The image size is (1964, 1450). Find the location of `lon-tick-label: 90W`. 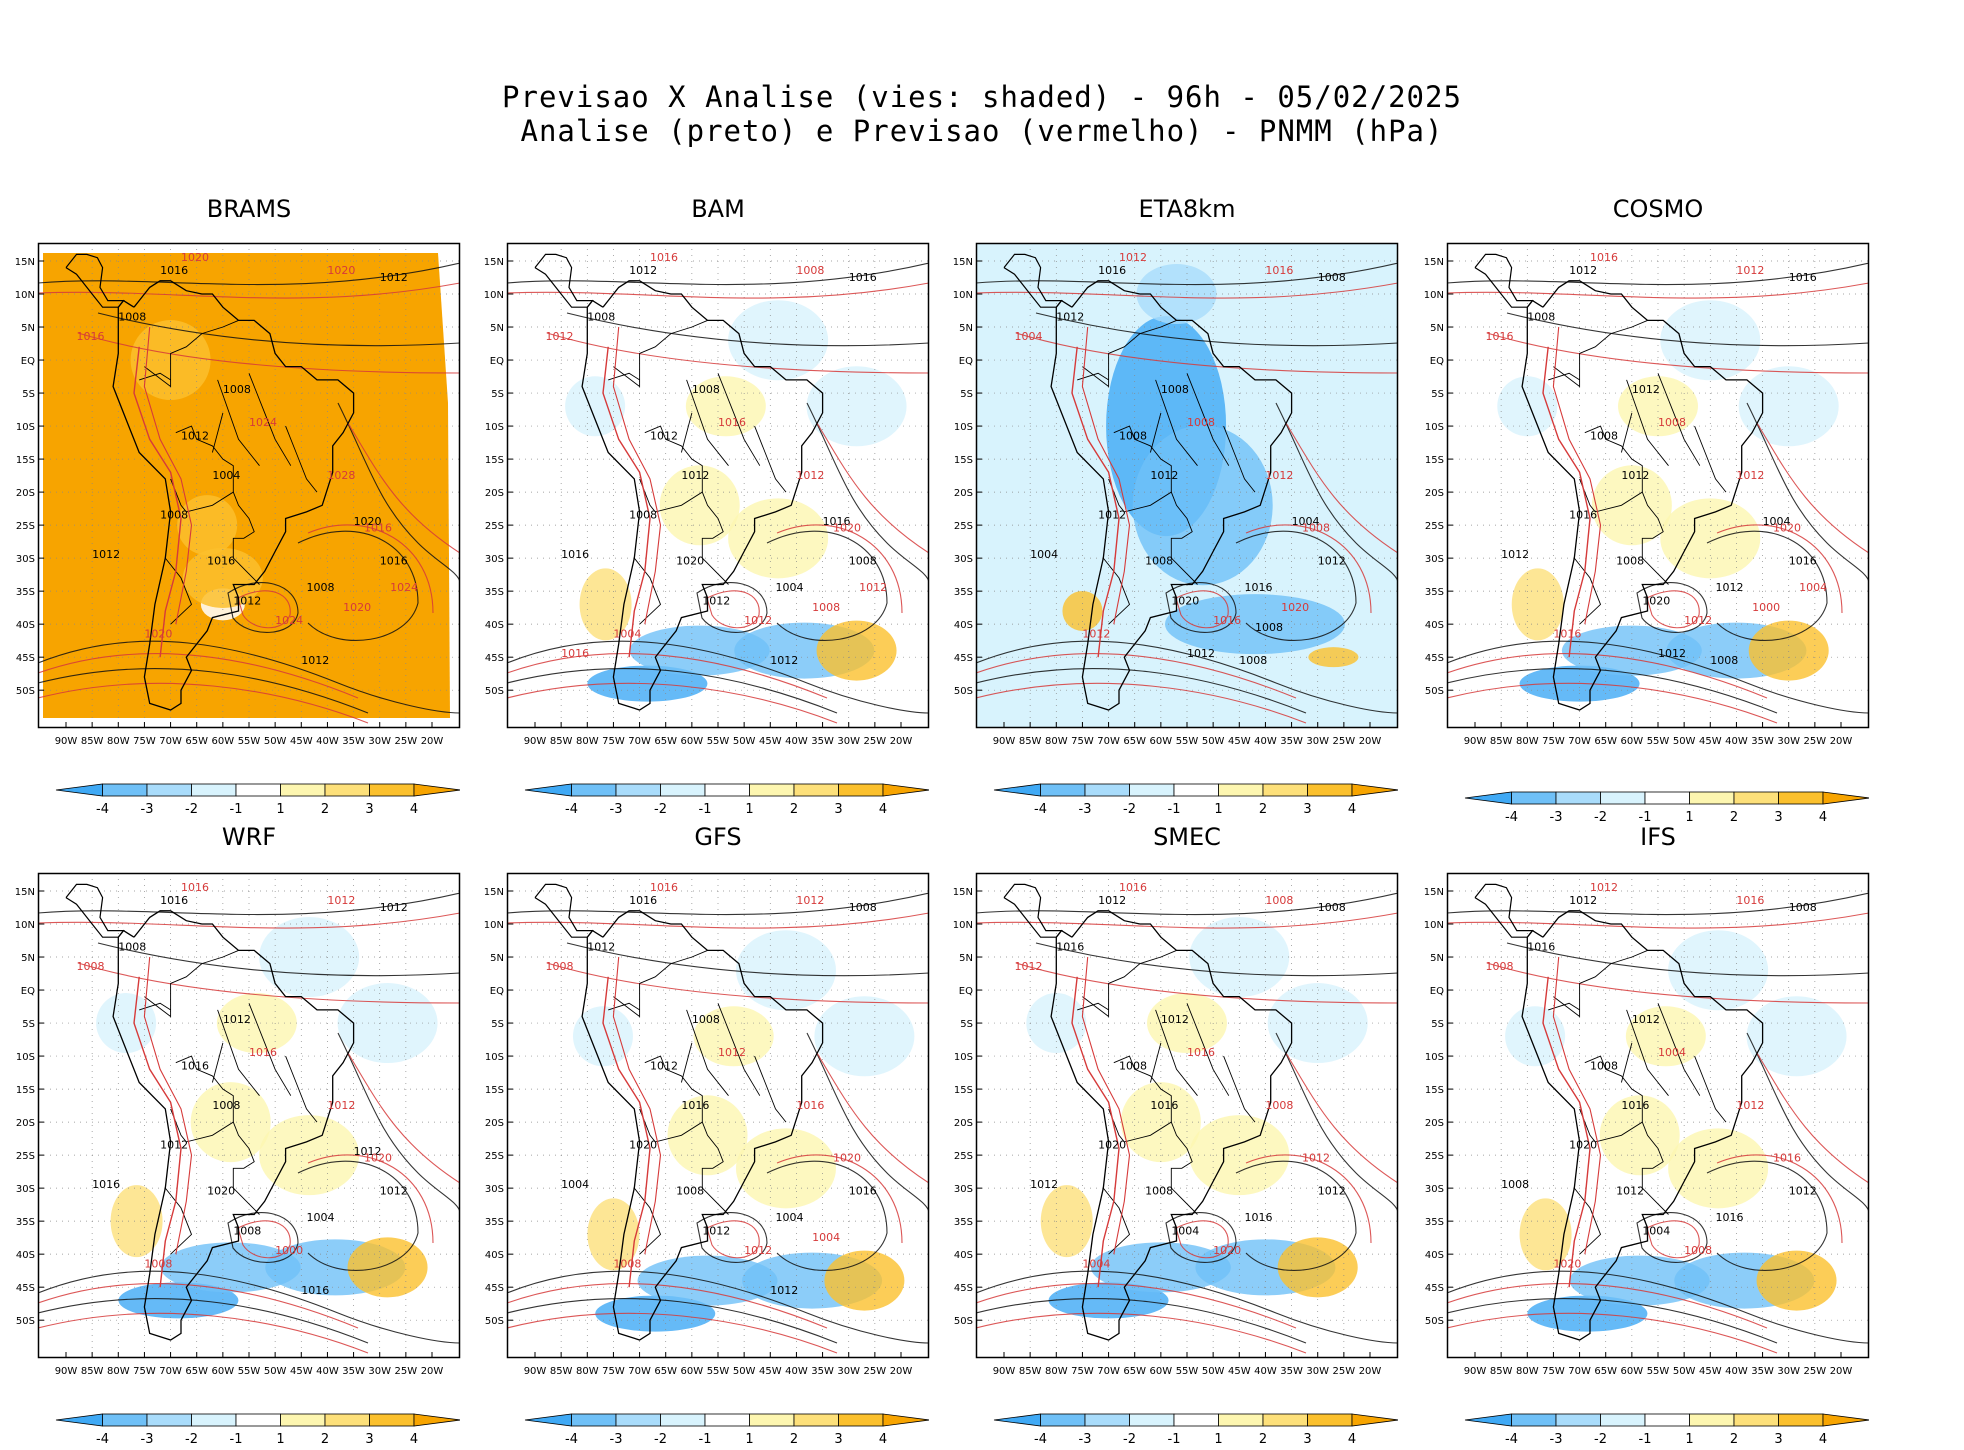

lon-tick-label: 90W is located at coordinates (1475, 741).